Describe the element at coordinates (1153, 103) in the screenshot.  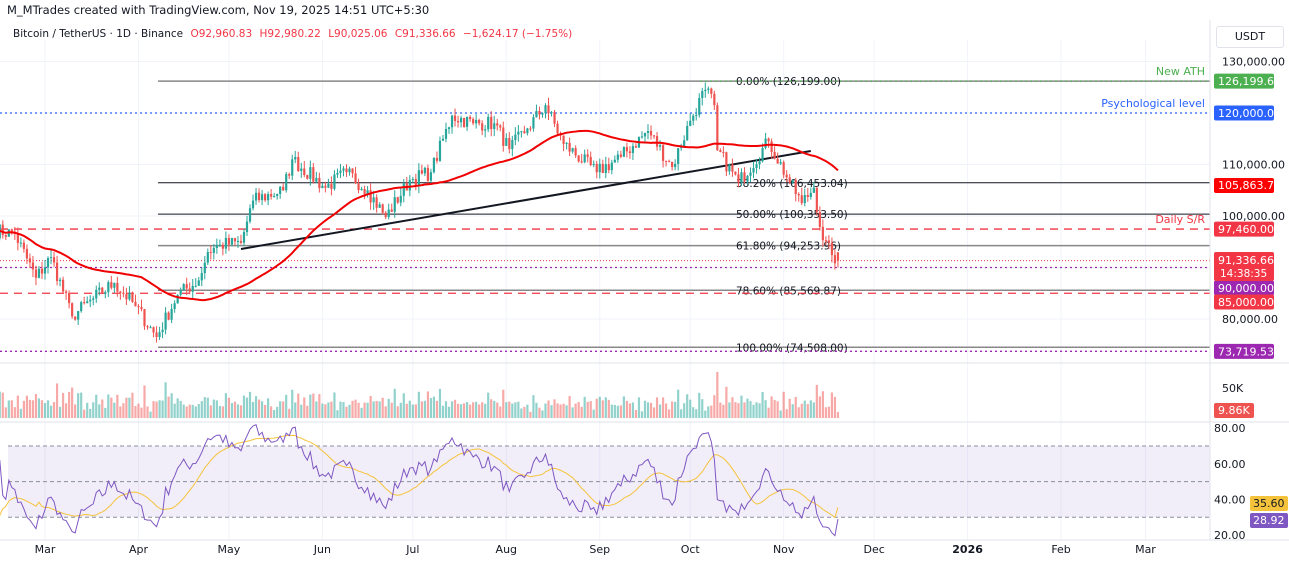
I see `level-name: Psychological level` at that location.